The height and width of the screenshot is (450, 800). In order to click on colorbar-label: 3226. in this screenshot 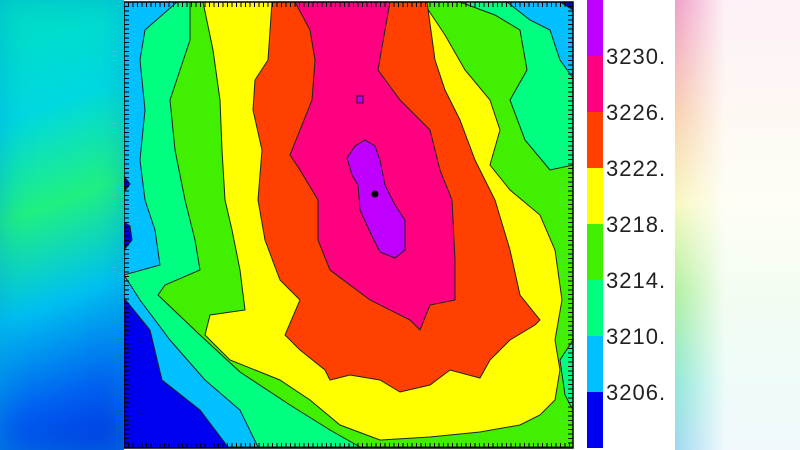, I will do `click(636, 112)`.